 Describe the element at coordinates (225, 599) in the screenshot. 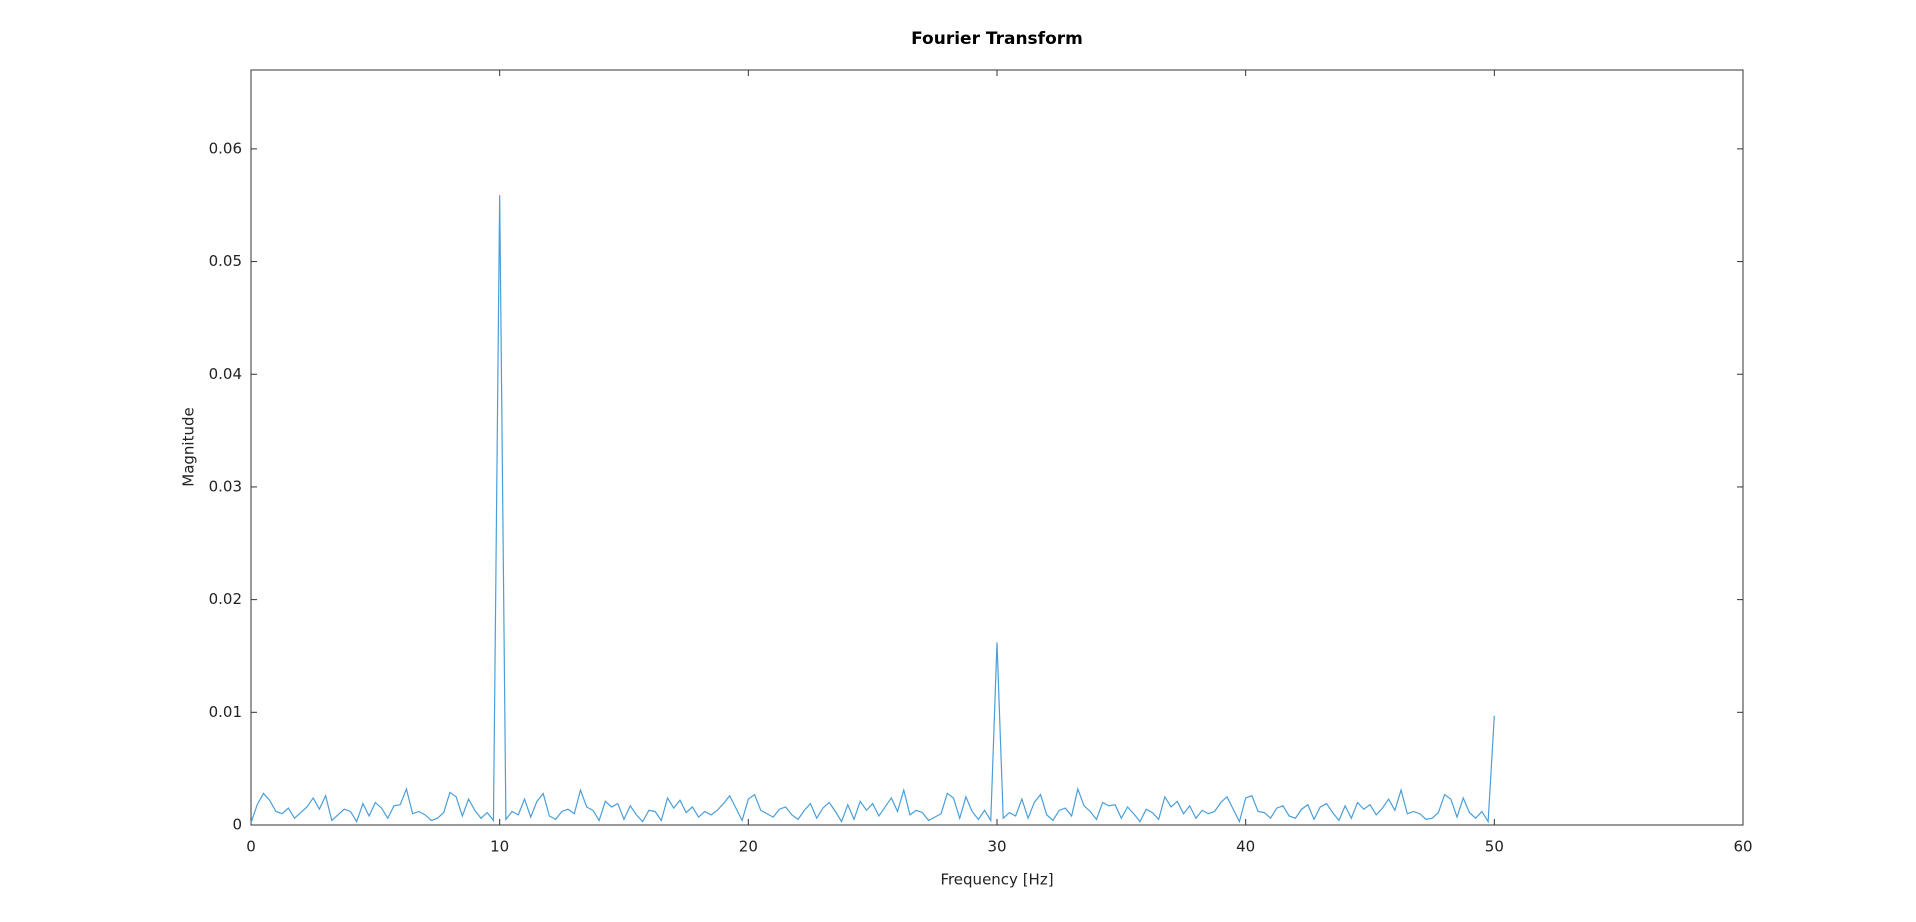

I see `y-tick-label: 0.02` at that location.